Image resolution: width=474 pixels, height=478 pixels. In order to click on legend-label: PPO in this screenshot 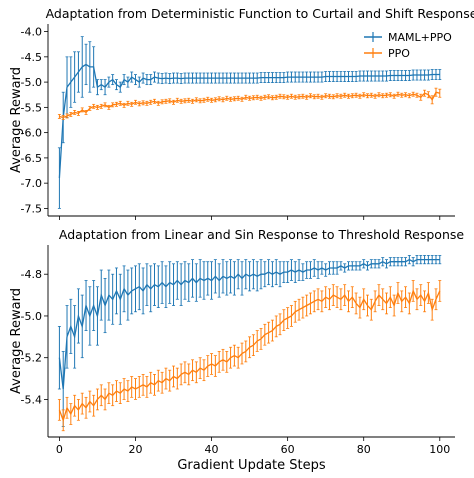, I will do `click(399, 53)`.